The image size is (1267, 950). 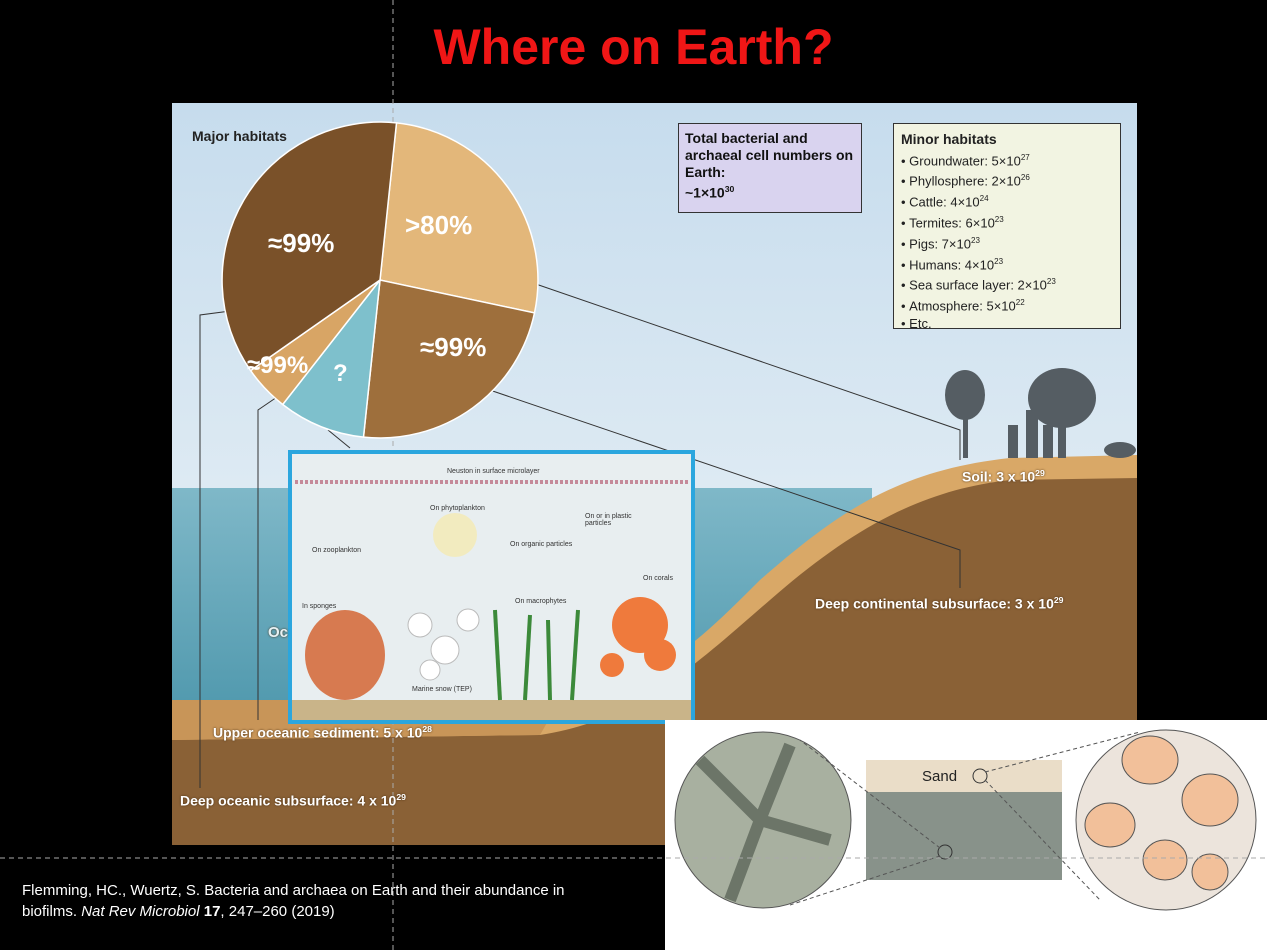 I want to click on total-exponent: 30, so click(x=729, y=189).